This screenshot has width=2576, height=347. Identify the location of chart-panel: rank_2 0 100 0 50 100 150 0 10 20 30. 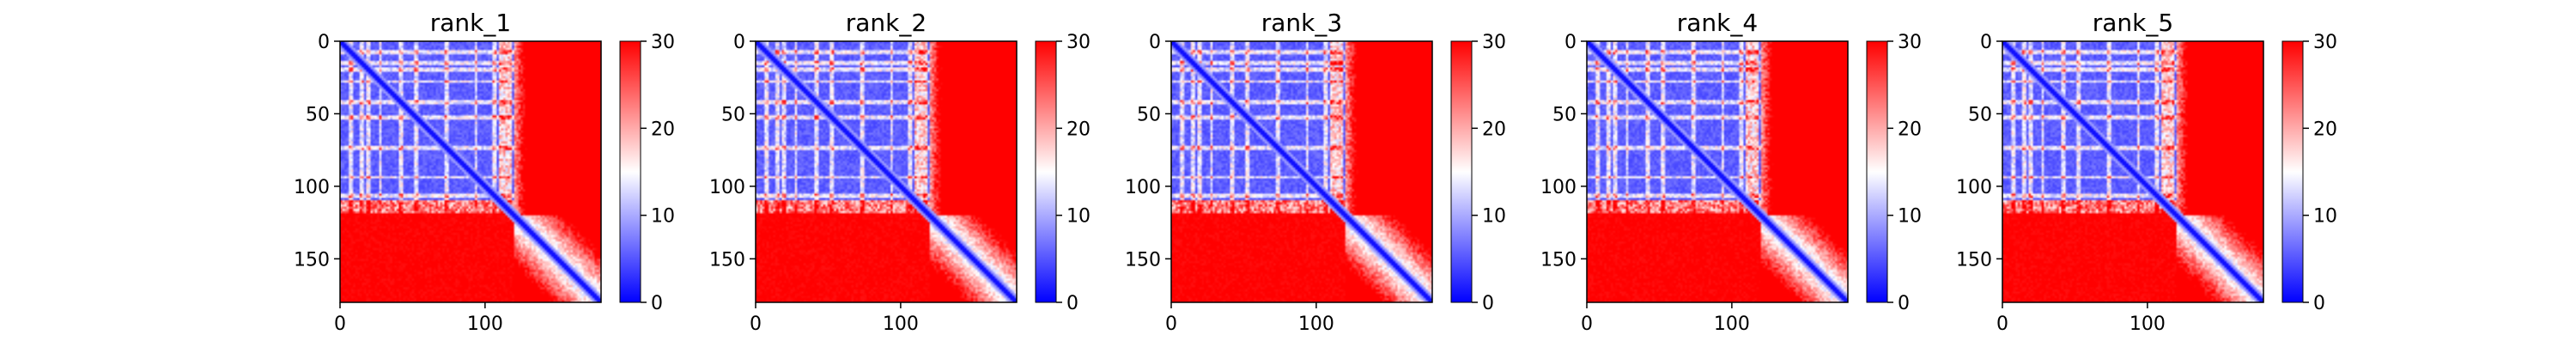
(900, 172).